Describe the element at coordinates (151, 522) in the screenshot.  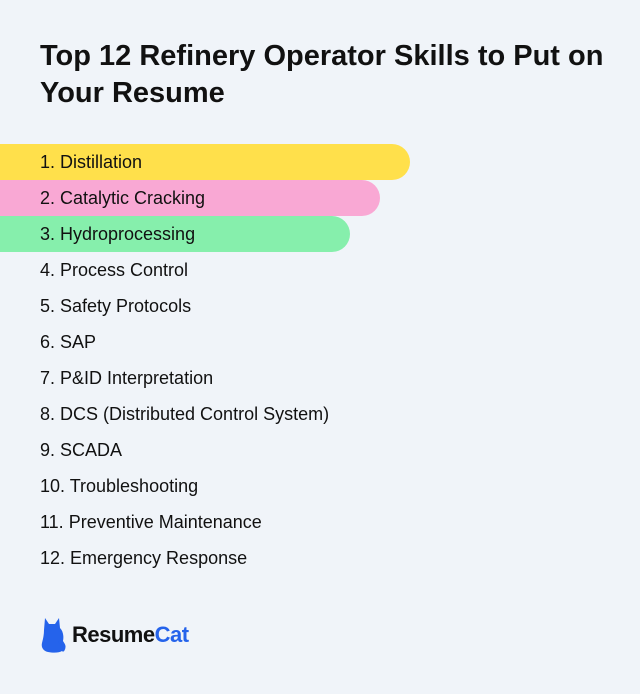
I see `skill-item-preventive-maintenance: 11. Preventive Maintenance` at that location.